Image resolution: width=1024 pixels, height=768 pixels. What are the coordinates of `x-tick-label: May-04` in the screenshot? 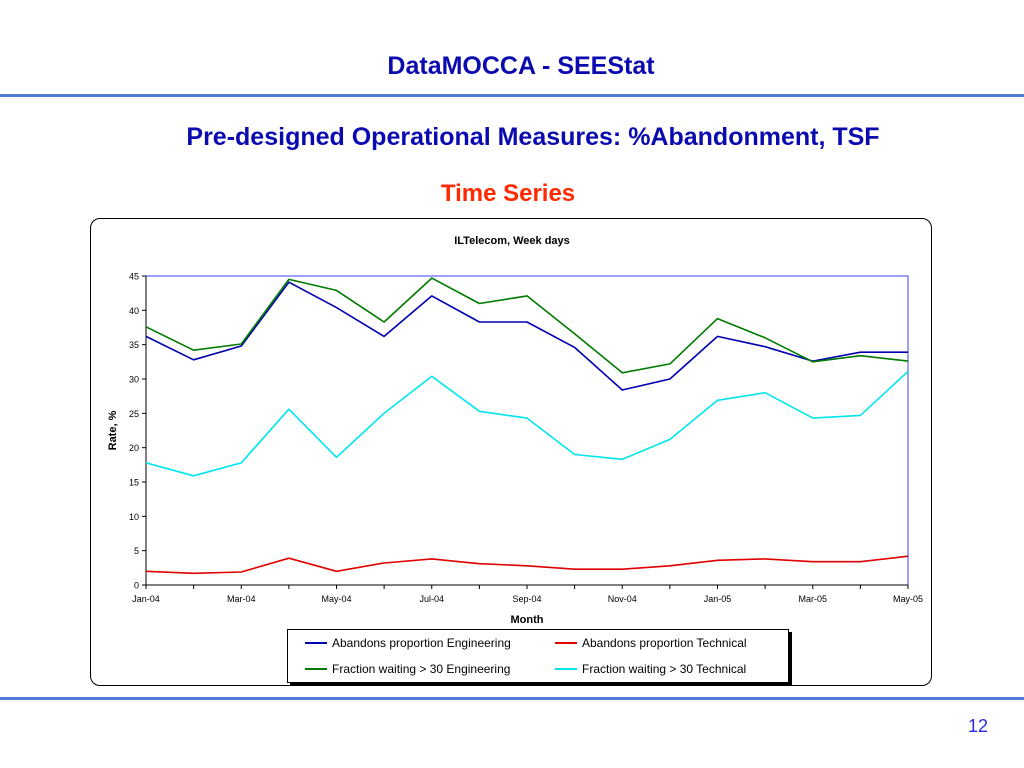 It's located at (336, 599).